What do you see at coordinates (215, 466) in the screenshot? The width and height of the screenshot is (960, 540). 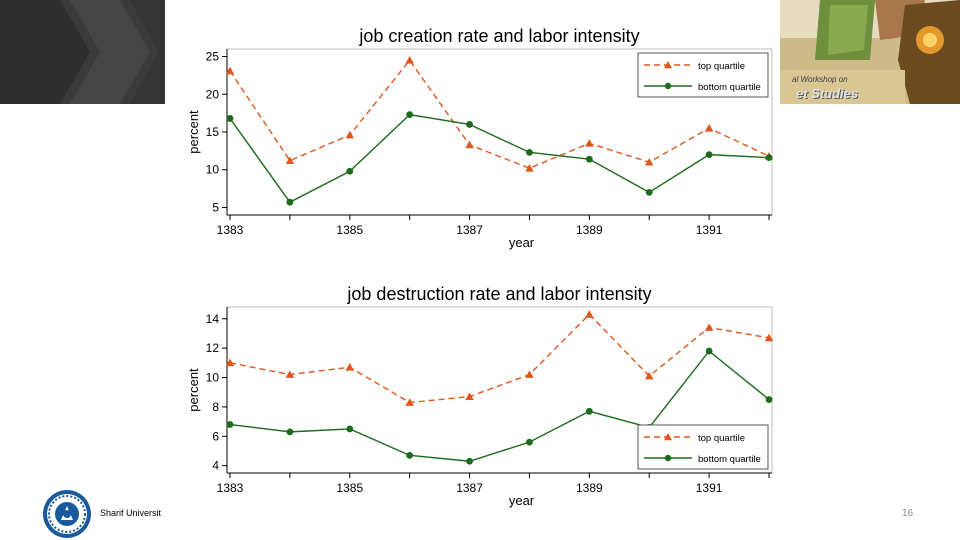 I see `y-tick-label: 4` at bounding box center [215, 466].